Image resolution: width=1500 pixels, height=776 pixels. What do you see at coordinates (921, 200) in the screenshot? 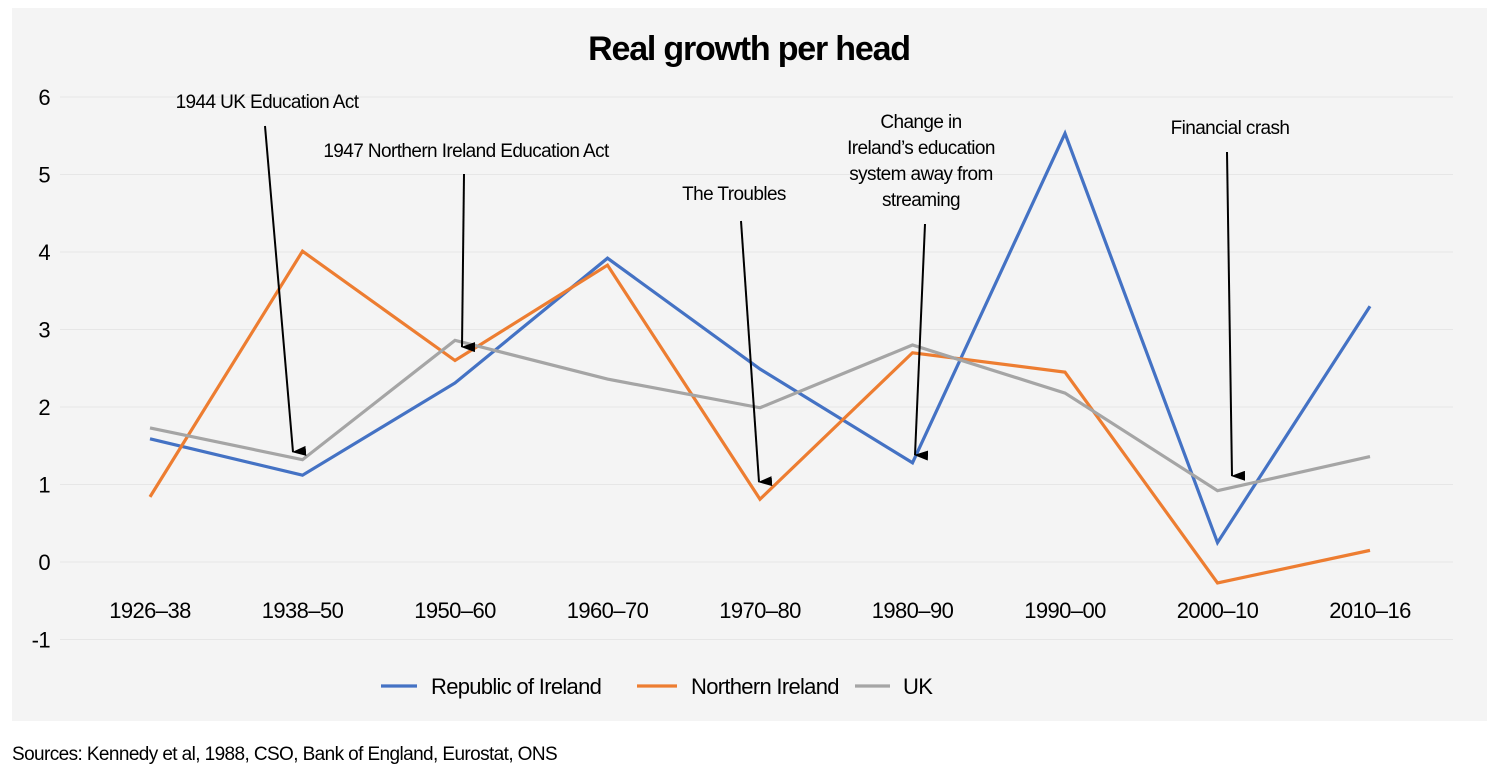
I see `annotation-line: streaming` at bounding box center [921, 200].